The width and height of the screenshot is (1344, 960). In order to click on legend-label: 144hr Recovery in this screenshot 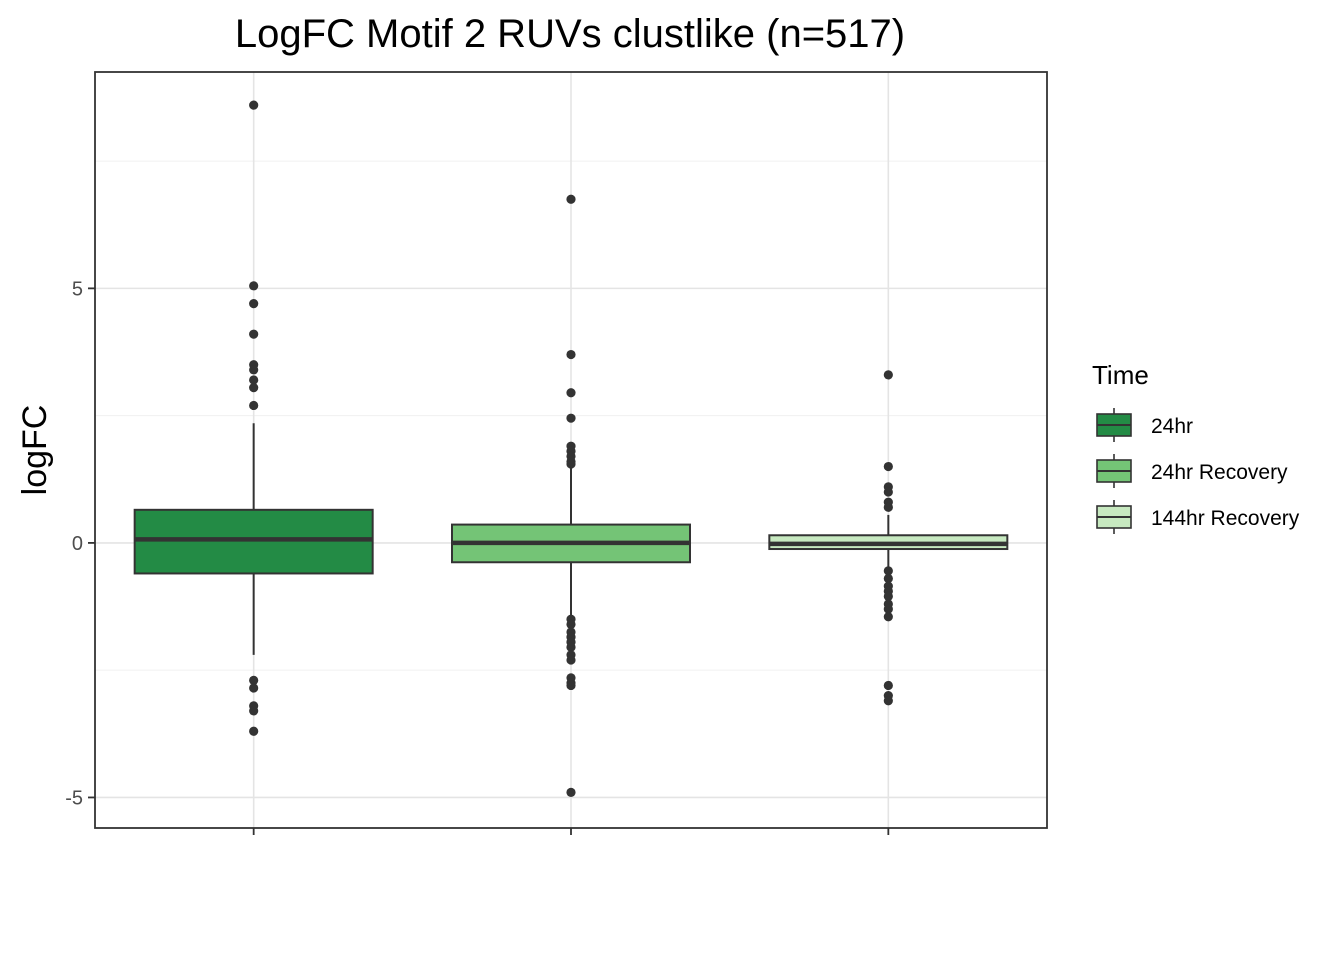, I will do `click(1225, 518)`.